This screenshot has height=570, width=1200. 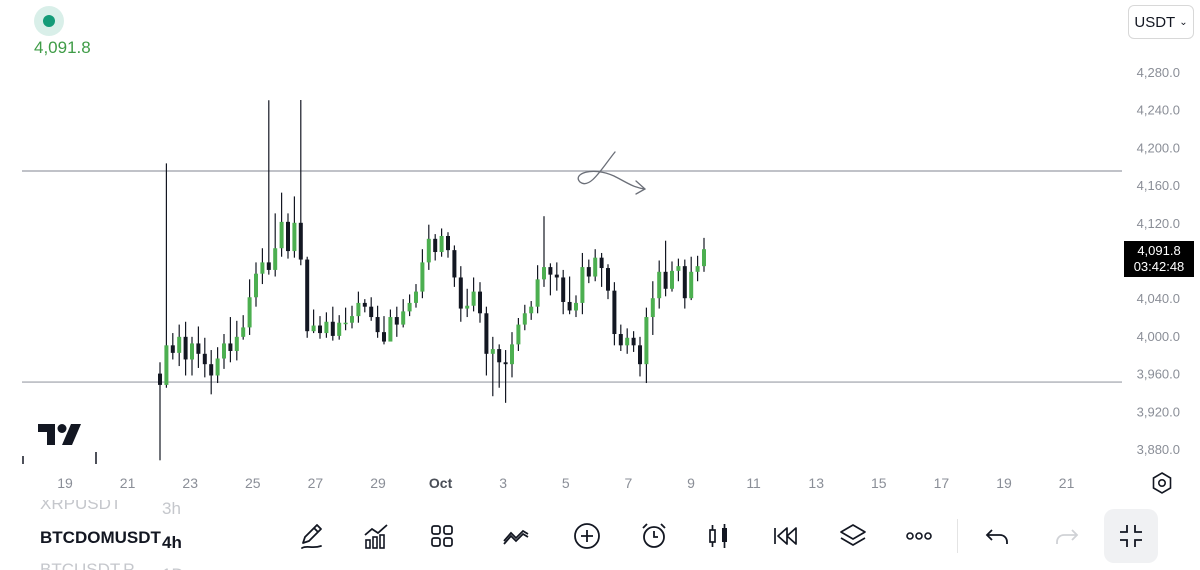 I want to click on compare-button, so click(x=516, y=536).